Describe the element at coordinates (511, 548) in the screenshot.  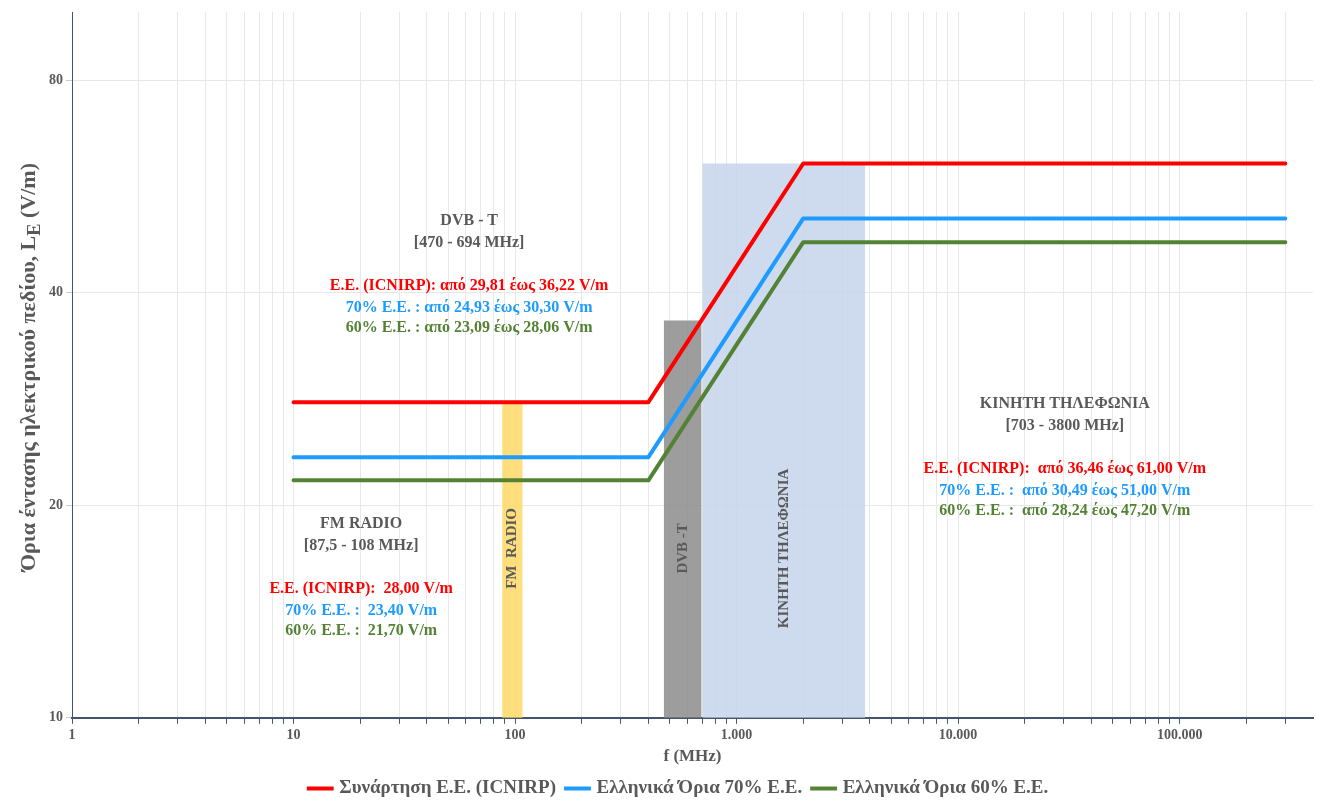
I see `band-label: FM RADIO` at that location.